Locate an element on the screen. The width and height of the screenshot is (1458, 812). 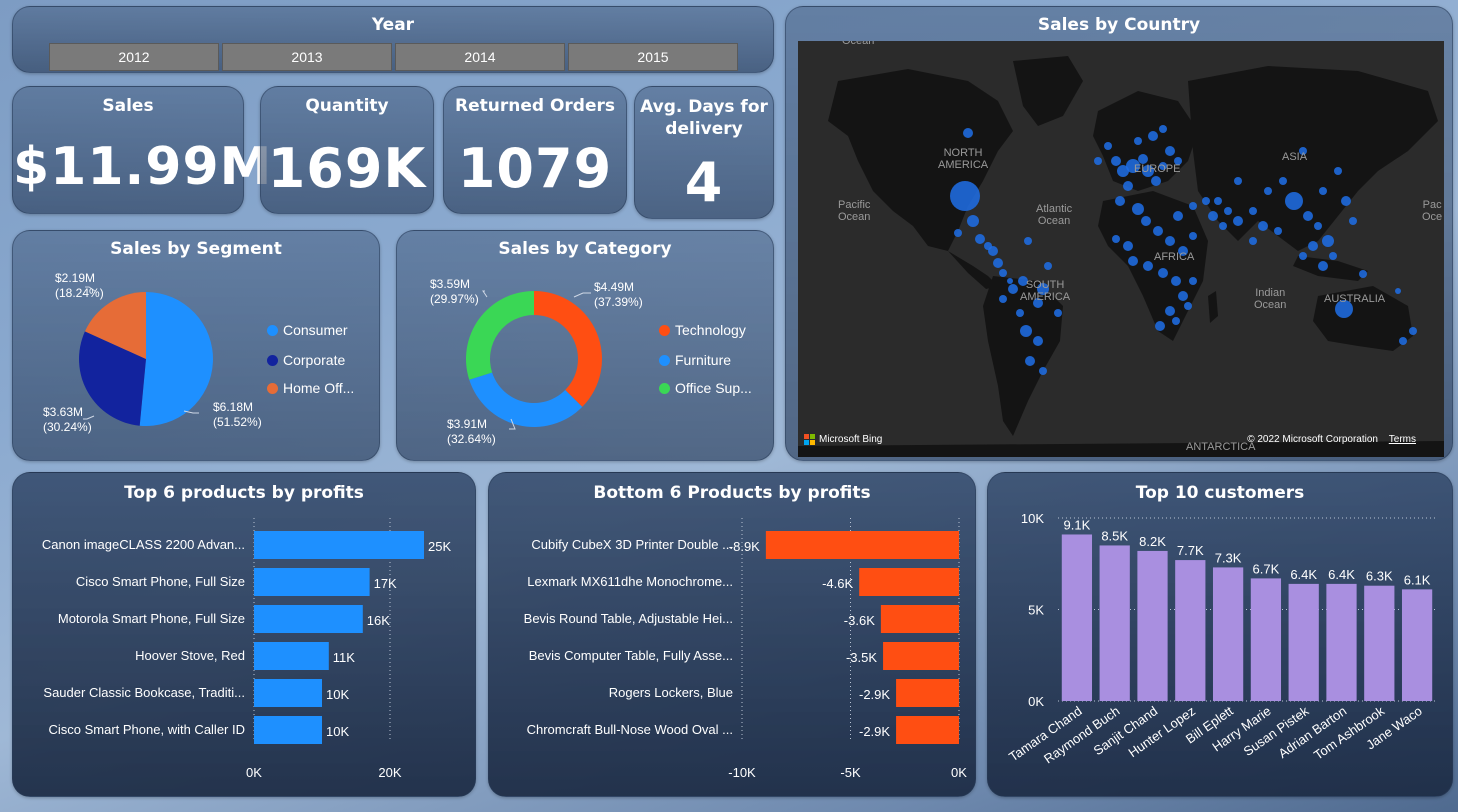
terms-link: Terms is located at coordinates (1402, 439).